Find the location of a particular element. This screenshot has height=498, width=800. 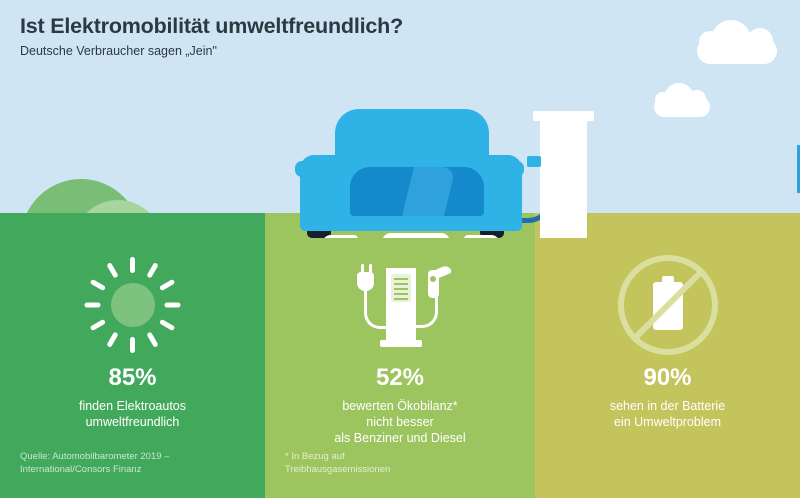

grass-strip-left is located at coordinates (132, 225).